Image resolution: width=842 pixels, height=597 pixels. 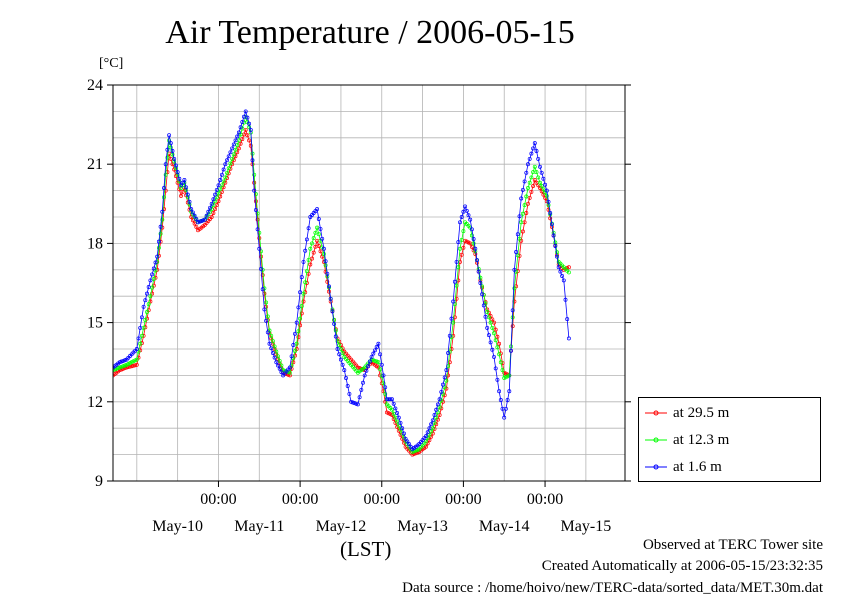 I want to click on footer-site: Observed at TERC Tower site, so click(x=732, y=545).